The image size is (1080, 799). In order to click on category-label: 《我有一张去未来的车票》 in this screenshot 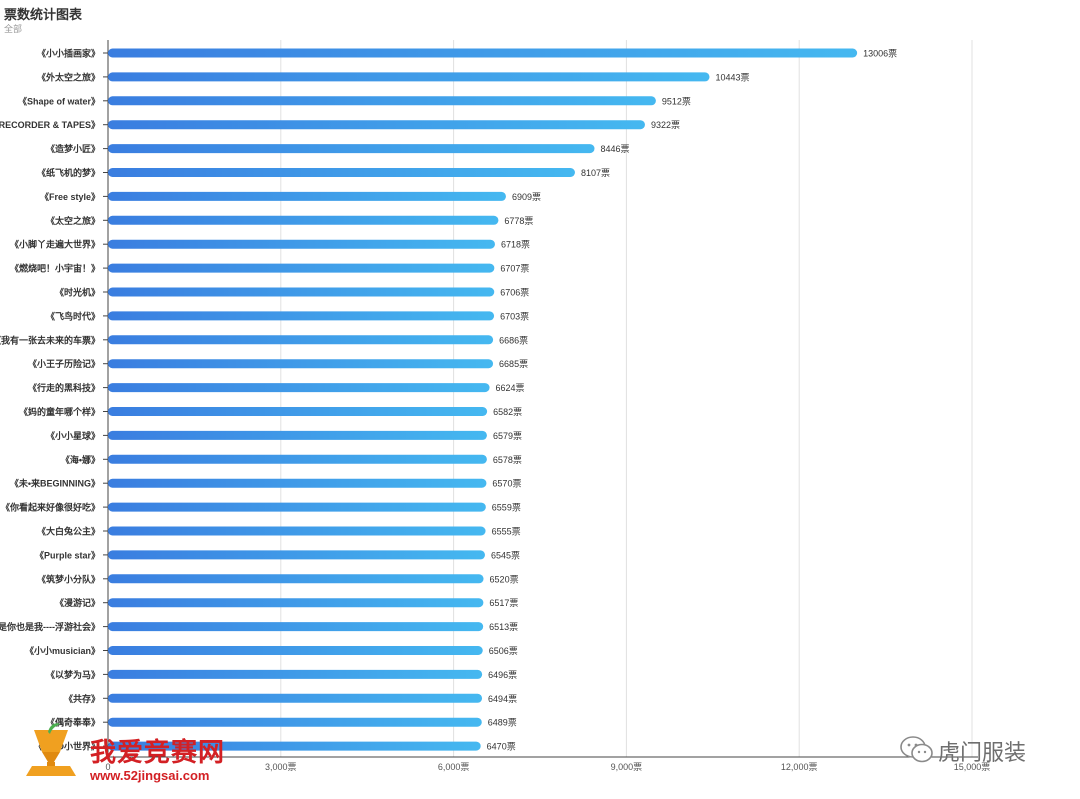, I will do `click(50, 339)`.